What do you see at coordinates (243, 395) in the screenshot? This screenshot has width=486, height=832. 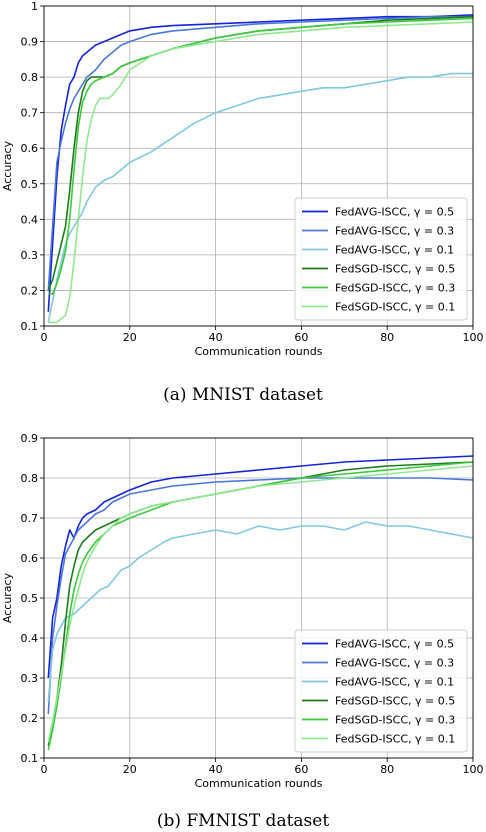 I see `mnist-caption: (a) MNIST dataset` at bounding box center [243, 395].